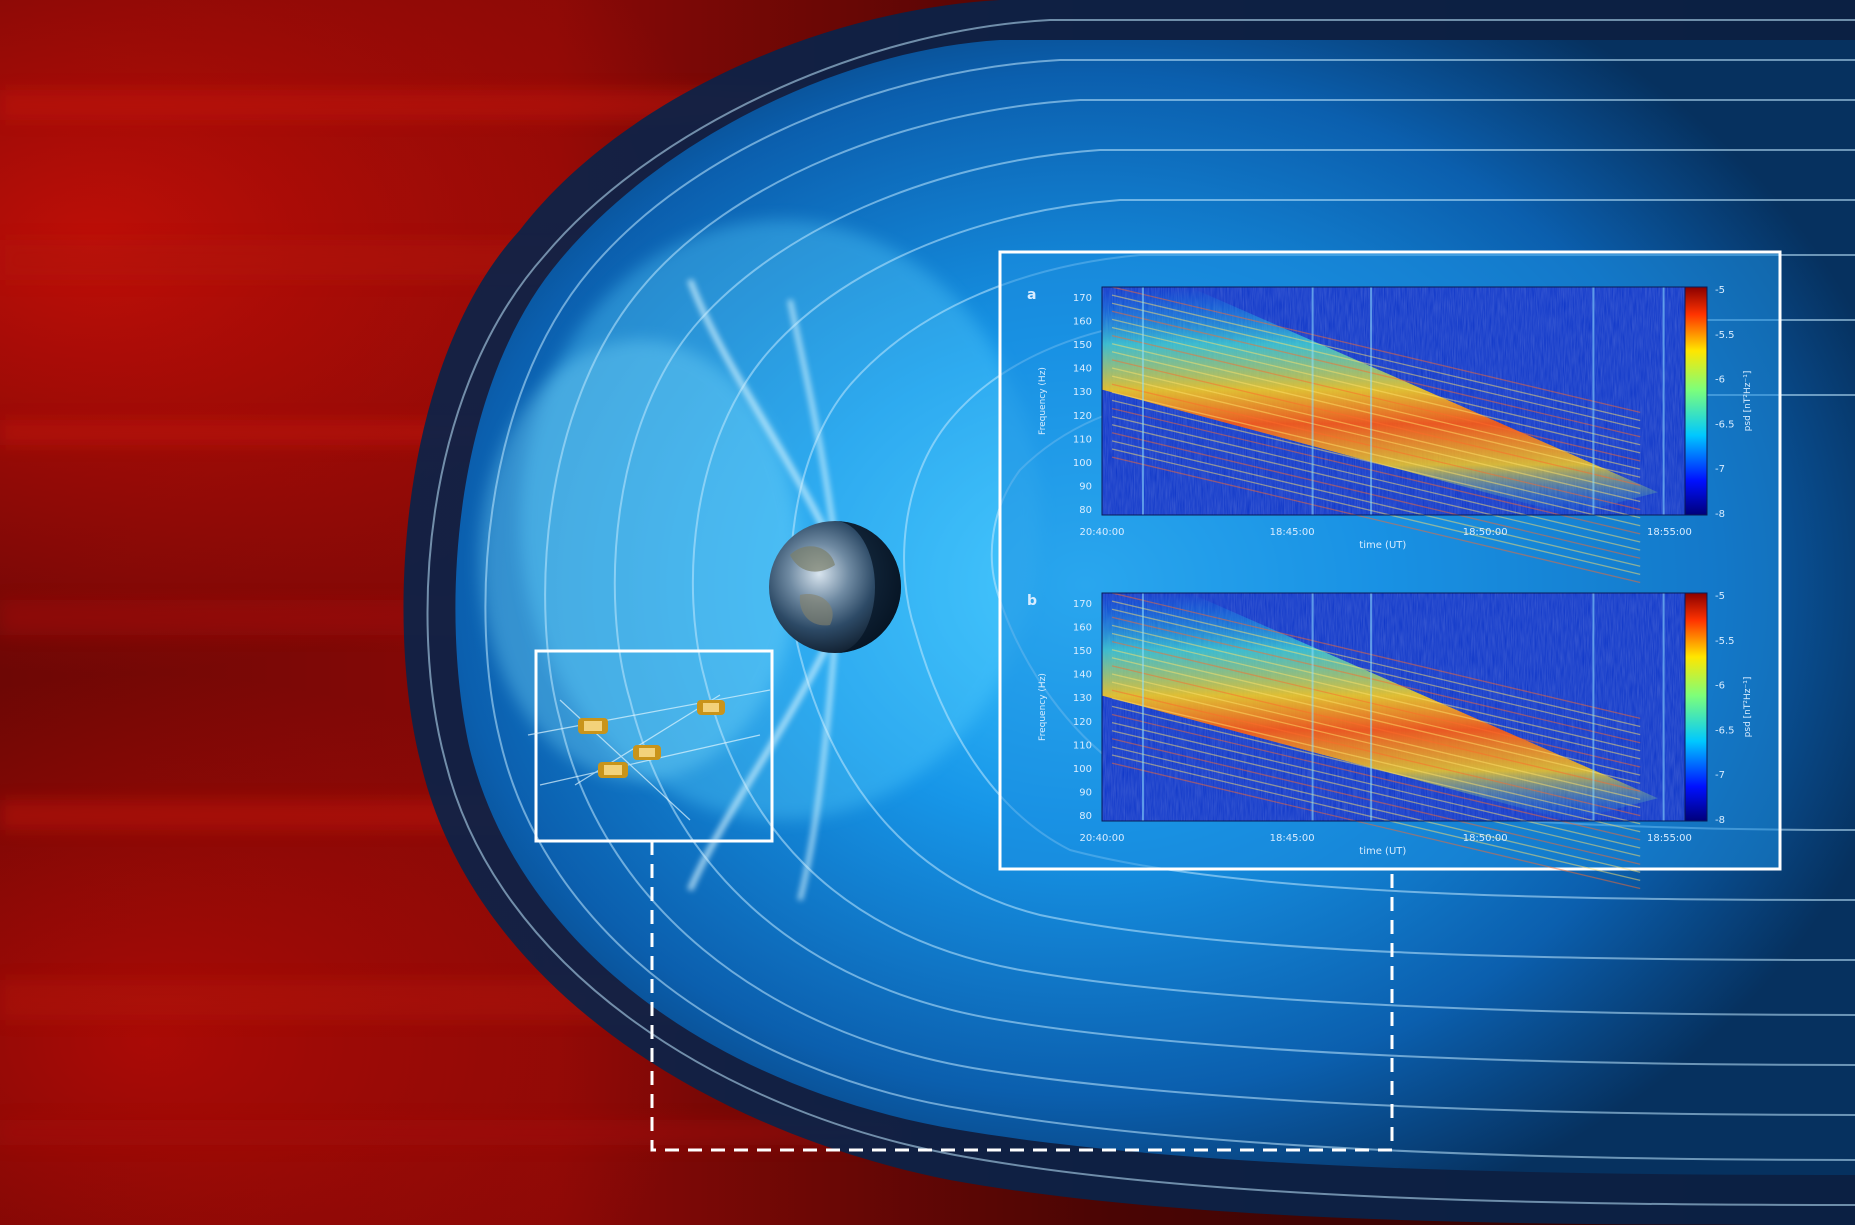 The height and width of the screenshot is (1225, 1855). Describe the element at coordinates (1022, 996) in the screenshot. I see `dashed-connector` at that location.